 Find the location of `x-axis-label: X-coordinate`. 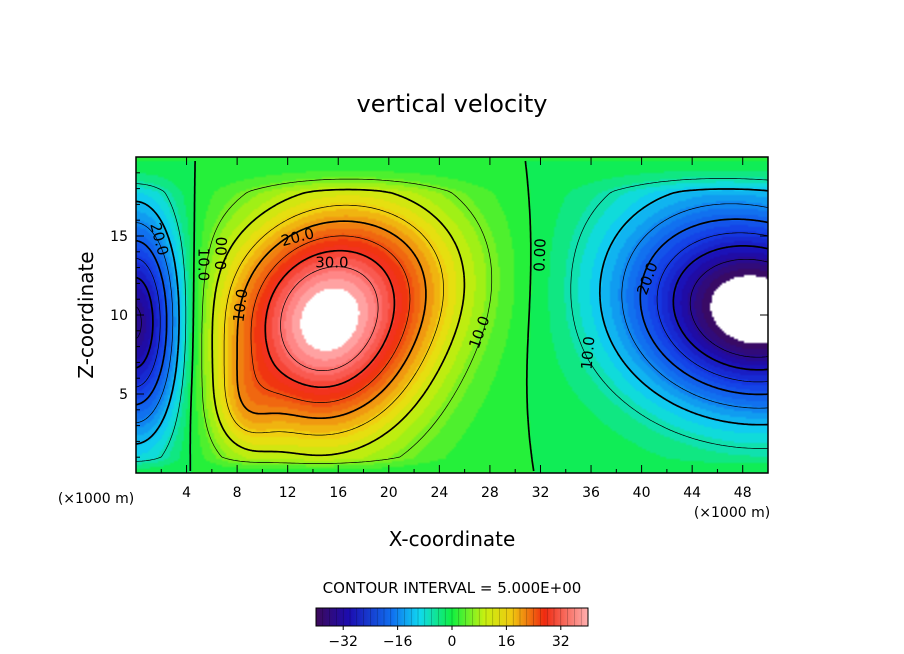

x-axis-label: X-coordinate is located at coordinates (452, 539).